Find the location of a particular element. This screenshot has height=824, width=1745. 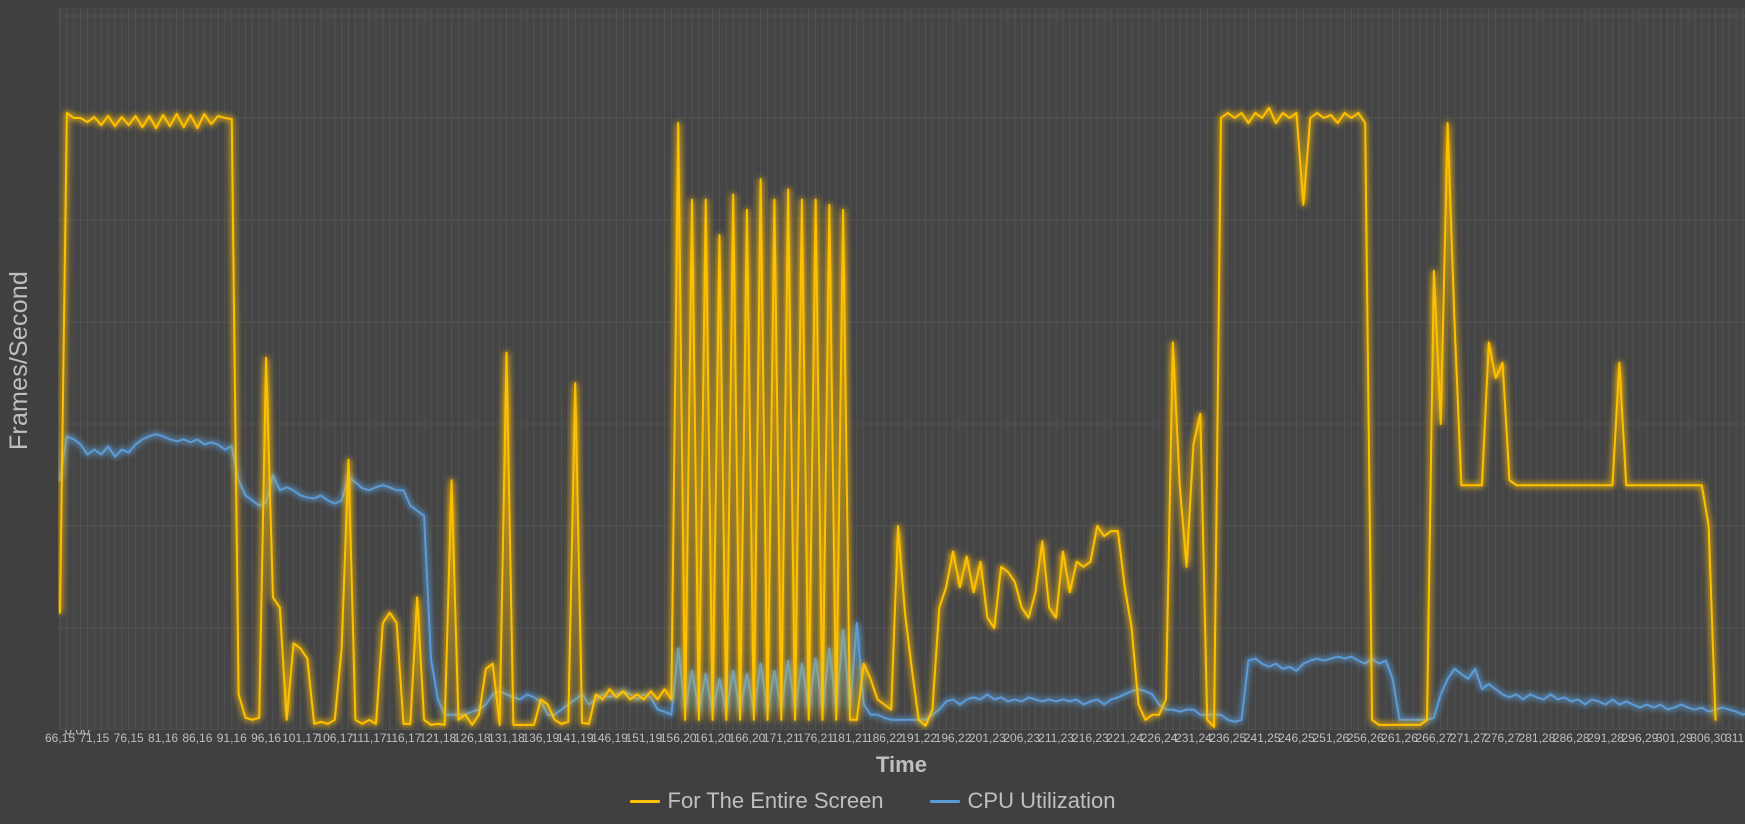

x-axis-title: Time is located at coordinates (901, 764).